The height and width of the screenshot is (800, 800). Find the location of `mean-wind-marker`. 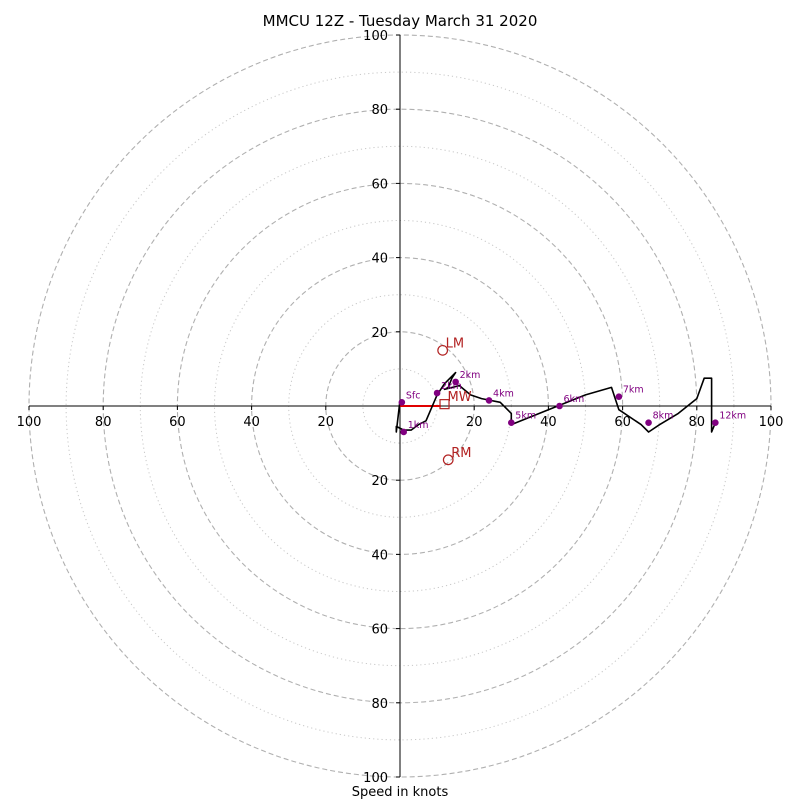

mean-wind-marker is located at coordinates (444, 404).